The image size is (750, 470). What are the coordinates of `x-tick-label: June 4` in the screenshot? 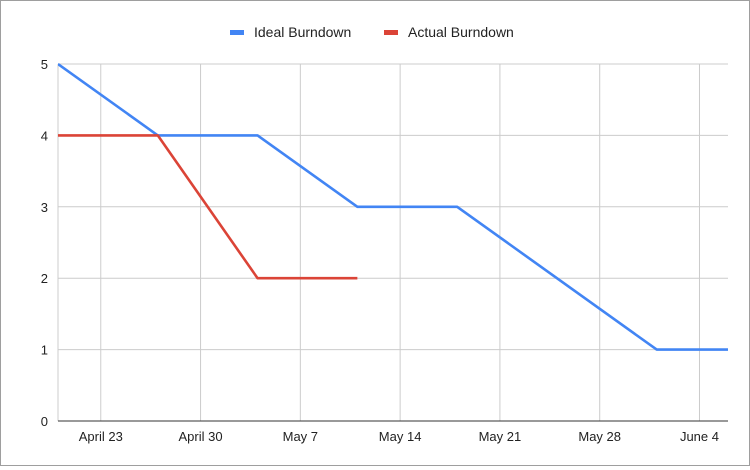 It's located at (699, 436).